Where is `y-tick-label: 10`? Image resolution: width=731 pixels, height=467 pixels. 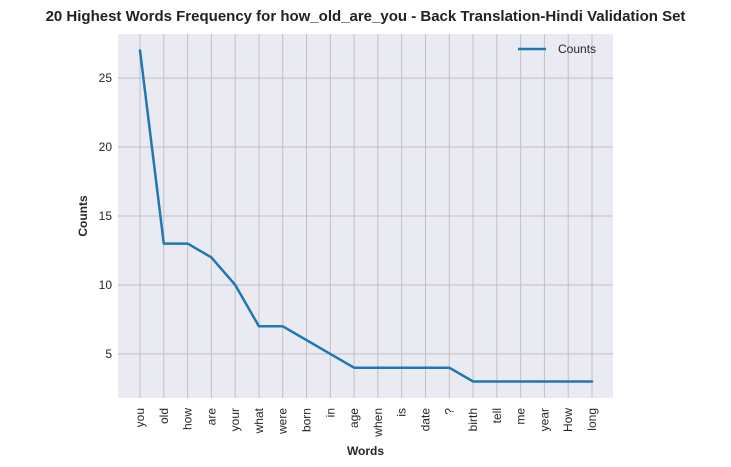 y-tick-label: 10 is located at coordinates (106, 285).